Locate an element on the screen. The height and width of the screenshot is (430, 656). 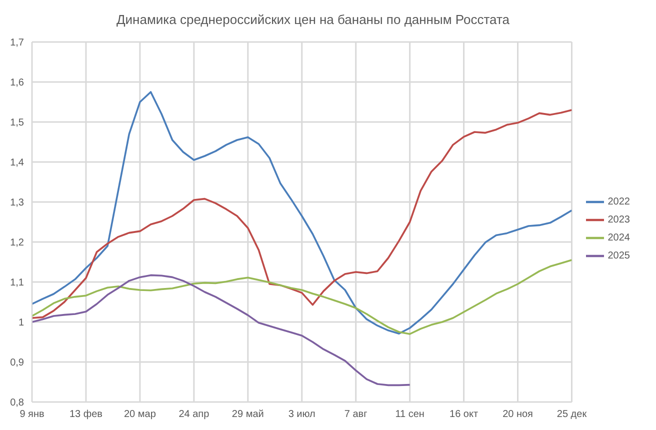
x-tick-label: 3 июл is located at coordinates (302, 414).